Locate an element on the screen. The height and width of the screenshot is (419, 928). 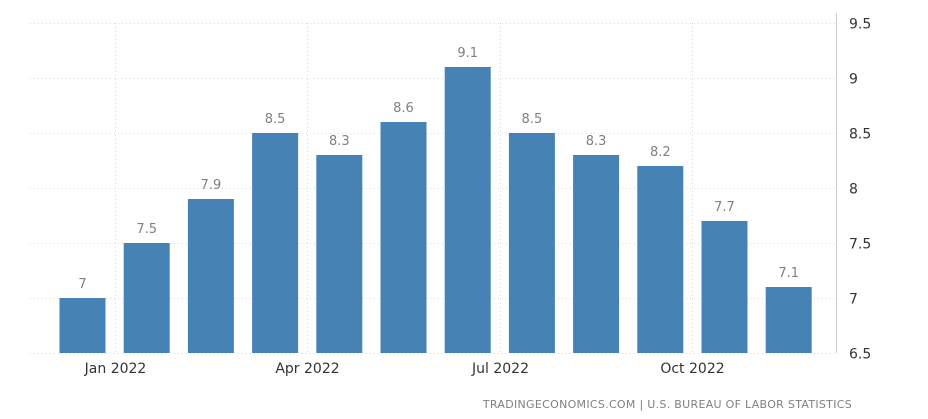
y-tick-label: 7.5 is located at coordinates (860, 245).